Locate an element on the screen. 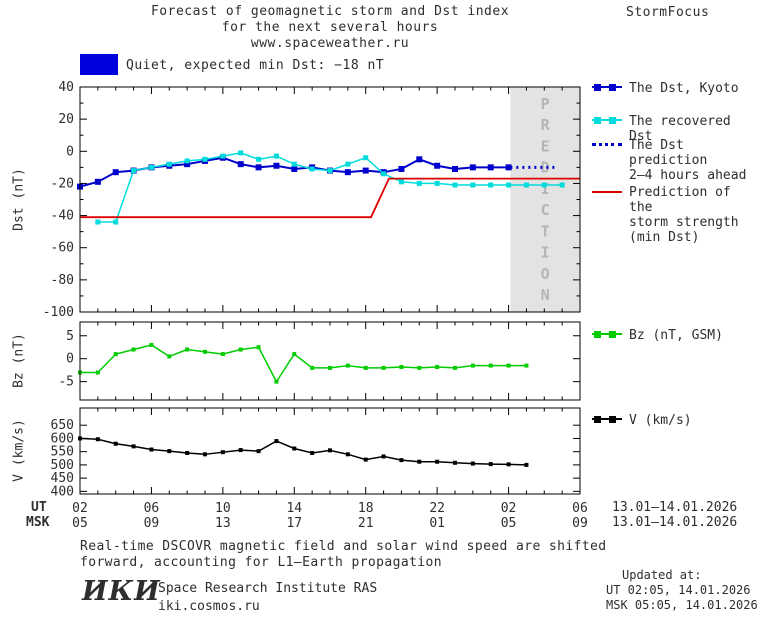 The height and width of the screenshot is (620, 760). prediction-band-letter: P is located at coordinates (545, 104).